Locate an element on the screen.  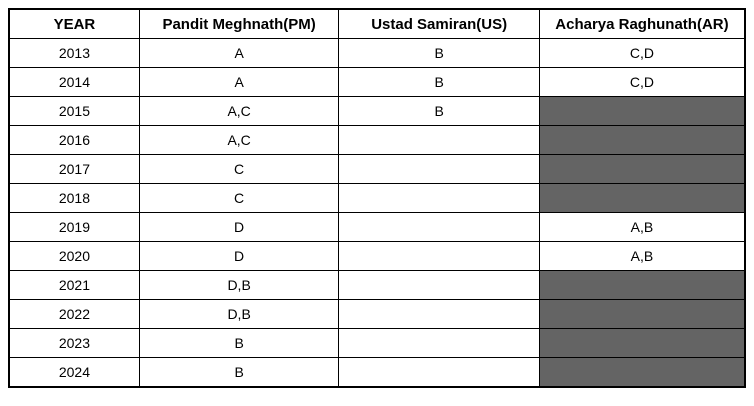
cell-year: 2016 is located at coordinates (74, 140).